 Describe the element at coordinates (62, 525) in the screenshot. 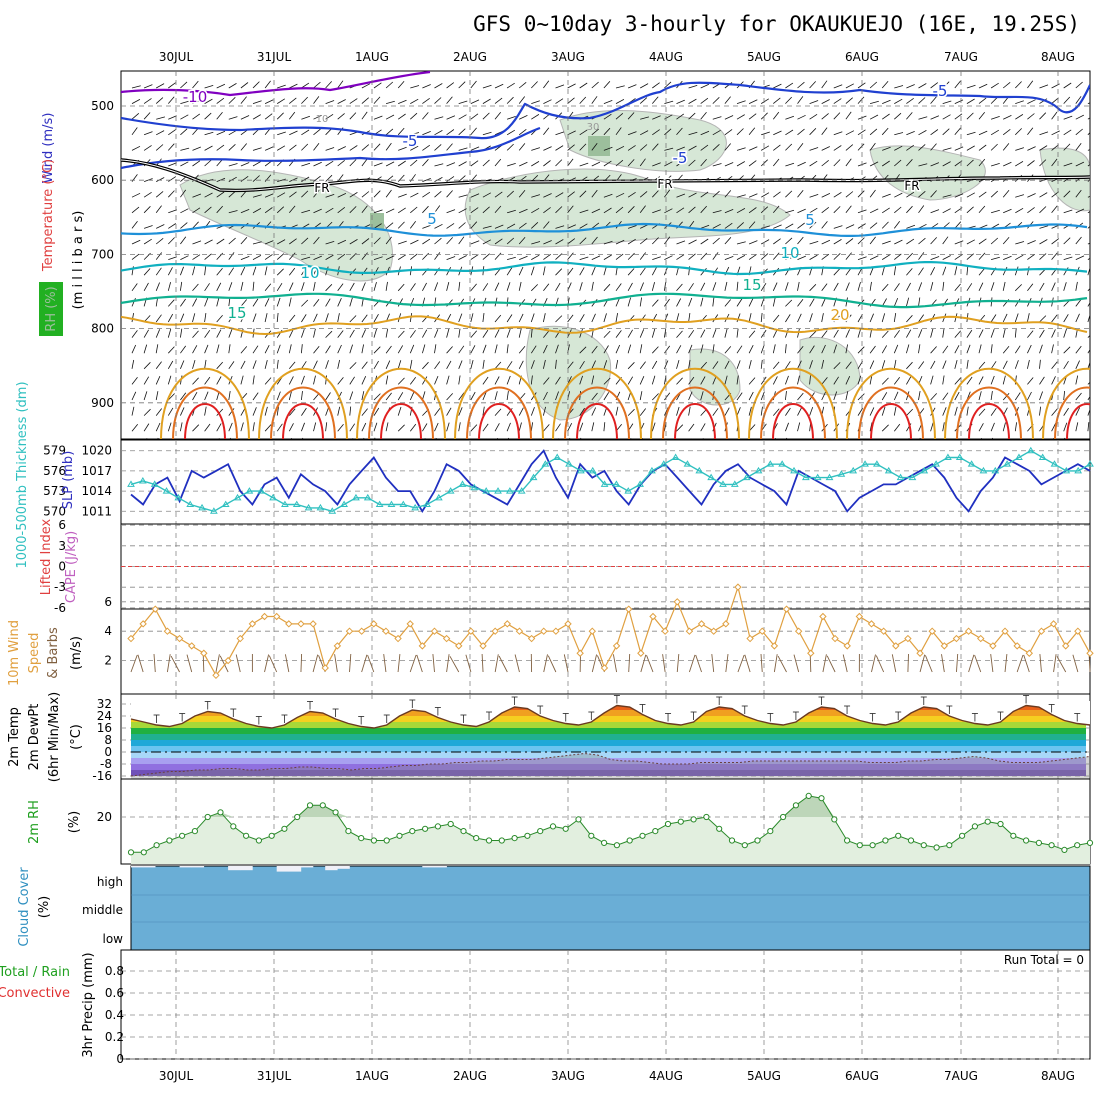

I see `tick-label: 6` at that location.